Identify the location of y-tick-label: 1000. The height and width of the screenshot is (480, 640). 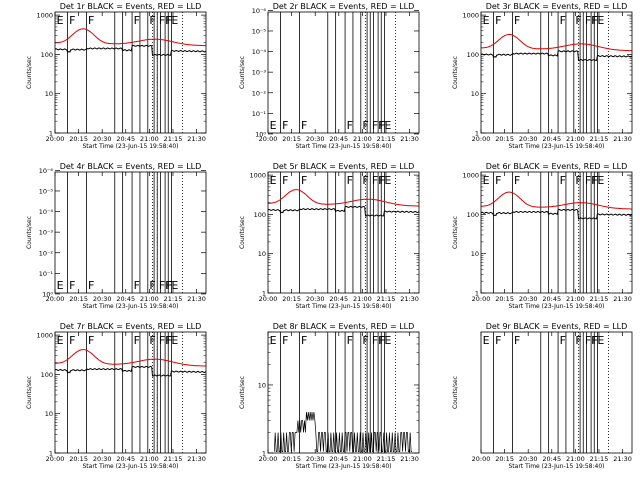
(44, 16).